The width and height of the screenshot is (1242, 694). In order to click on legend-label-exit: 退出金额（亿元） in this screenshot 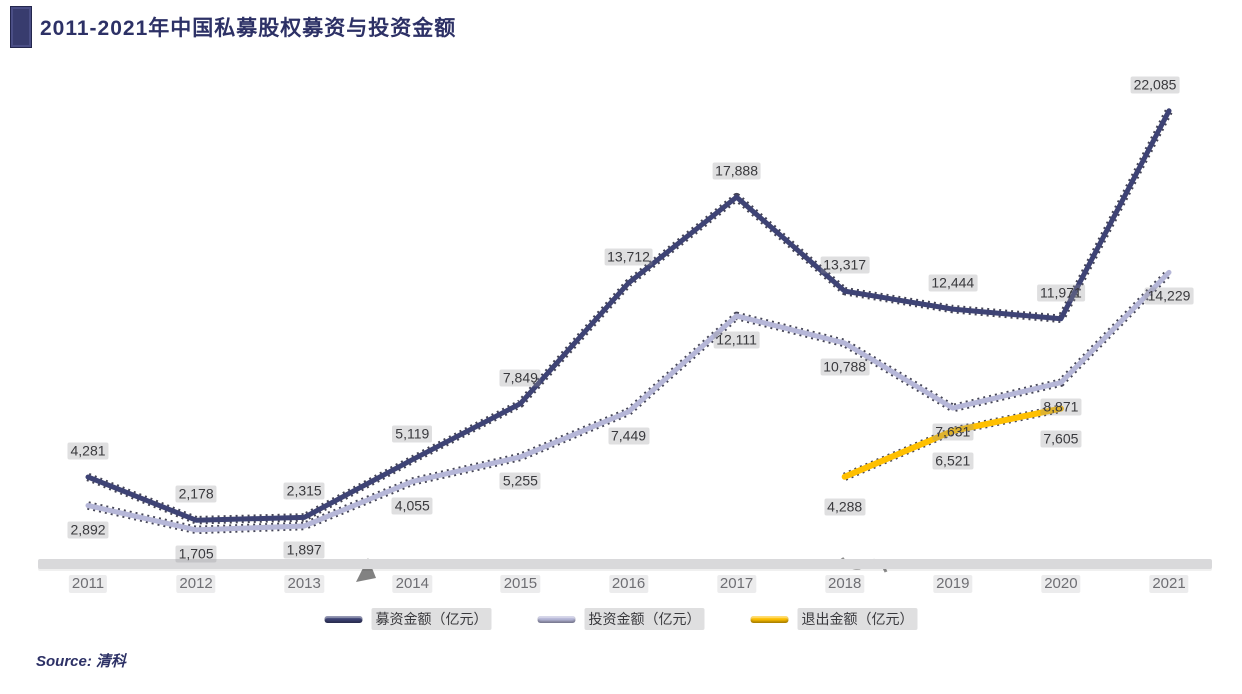, I will do `click(857, 619)`.